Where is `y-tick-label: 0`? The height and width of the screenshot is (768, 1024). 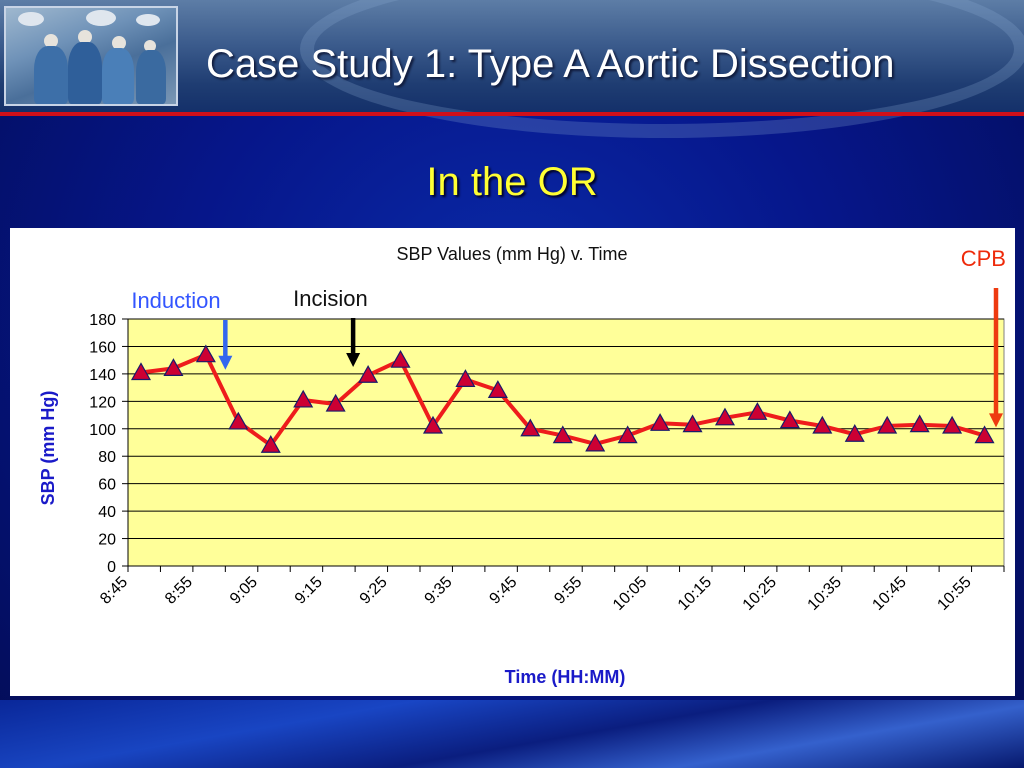
y-tick-label: 0 is located at coordinates (111, 567).